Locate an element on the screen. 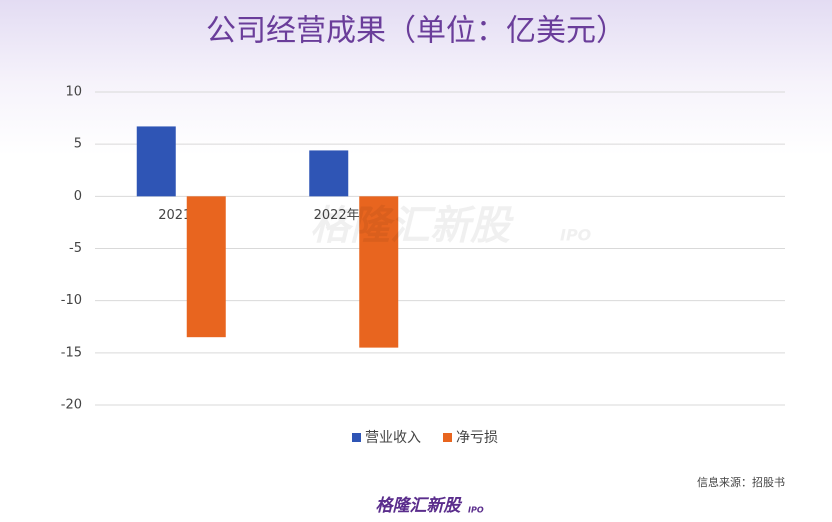 The image size is (832, 522). chart-title: 公司经营成果（单位：亿美元） is located at coordinates (416, 31).